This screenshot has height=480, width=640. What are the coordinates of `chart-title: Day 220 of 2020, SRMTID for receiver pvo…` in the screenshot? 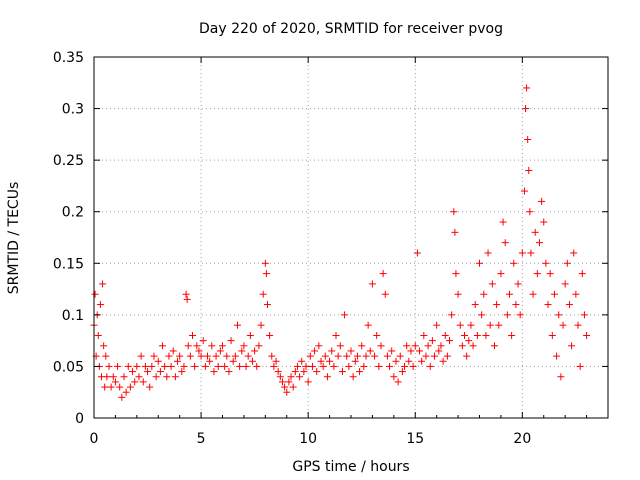 It's located at (351, 29).